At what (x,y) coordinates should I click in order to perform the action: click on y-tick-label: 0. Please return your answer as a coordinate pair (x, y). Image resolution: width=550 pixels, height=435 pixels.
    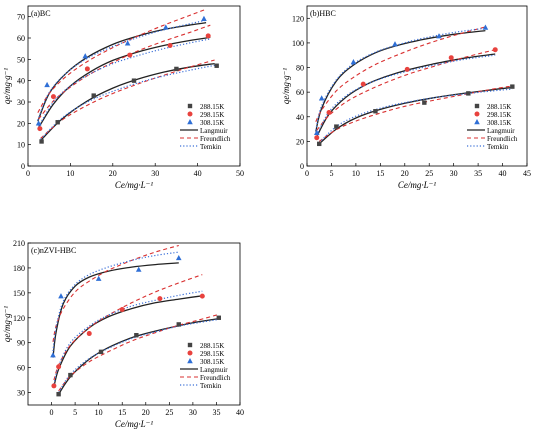
    Looking at the image, I should click on (23, 166).